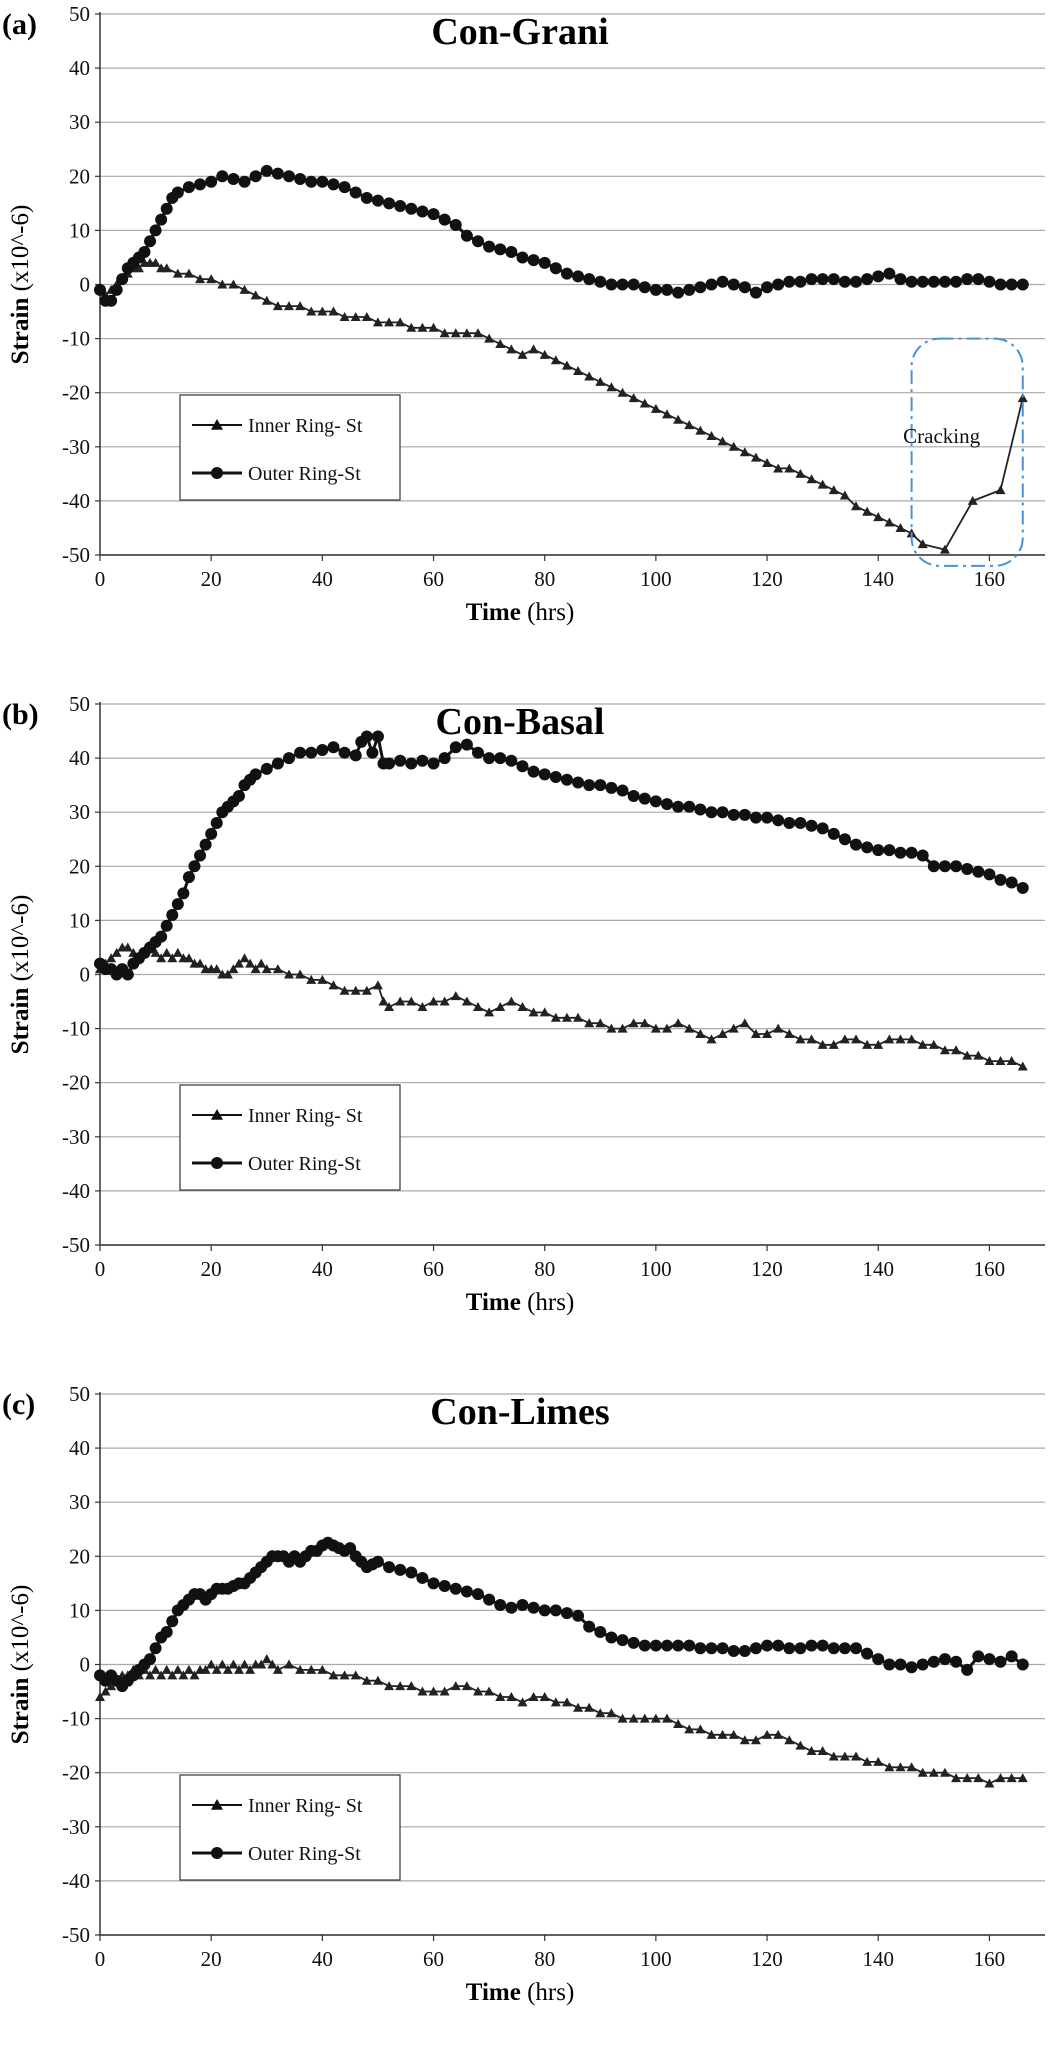 This screenshot has height=2071, width=1063. What do you see at coordinates (433, 1269) in the screenshot?
I see `x-tick-label: 60` at bounding box center [433, 1269].